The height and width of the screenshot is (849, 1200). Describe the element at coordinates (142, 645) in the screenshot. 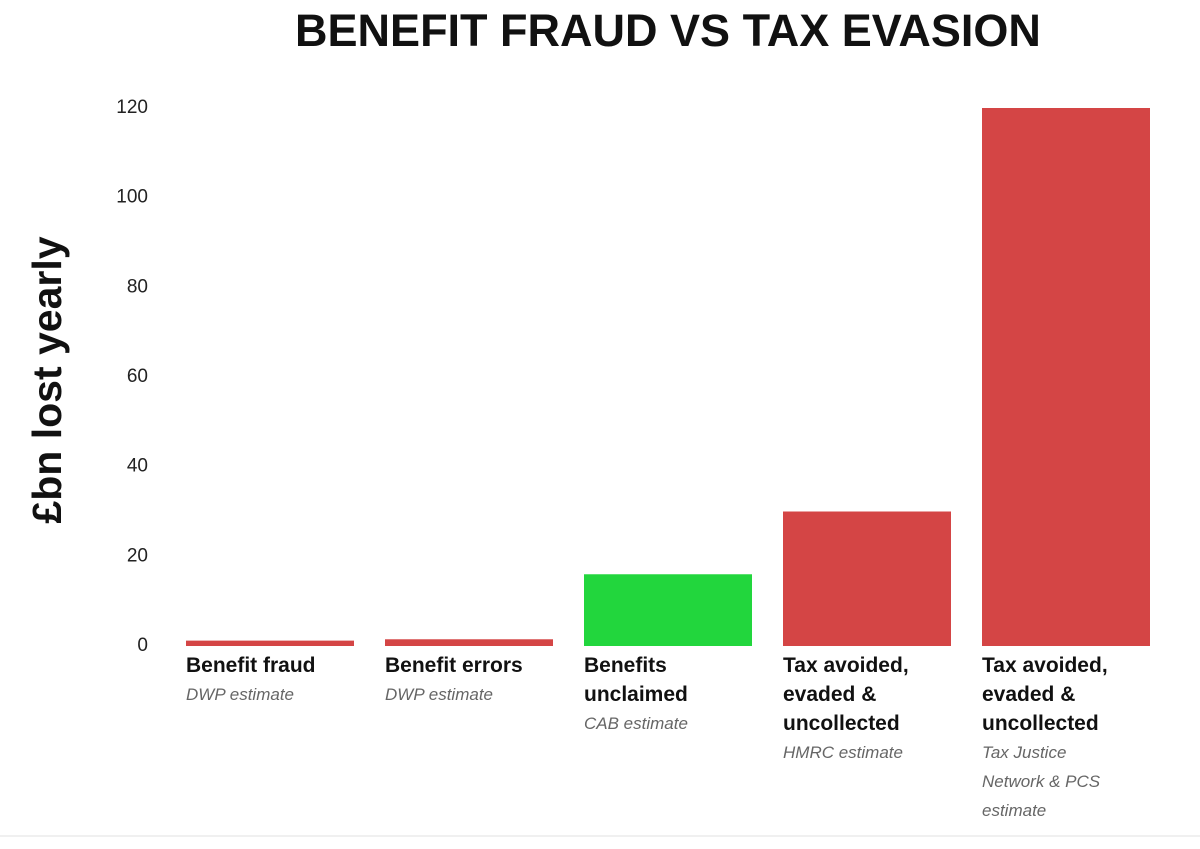

I see `y-tick-label: 0` at that location.